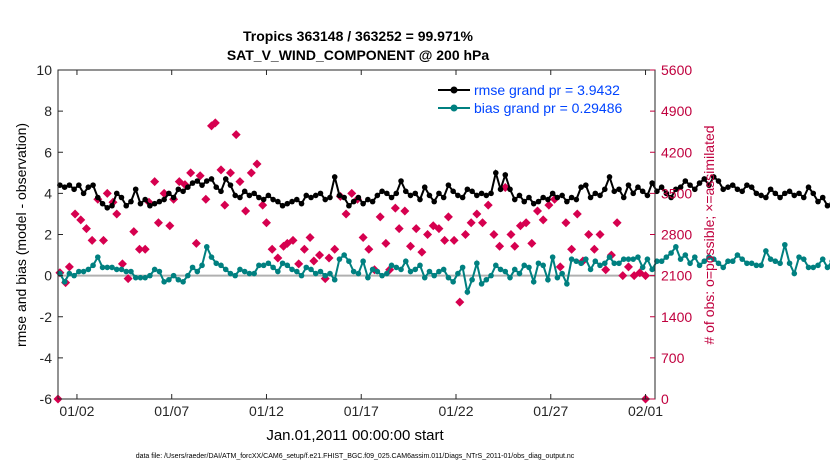 This screenshot has height=470, width=830. Describe the element at coordinates (46, 358) in the screenshot. I see `left-y-tick-label: -4` at that location.